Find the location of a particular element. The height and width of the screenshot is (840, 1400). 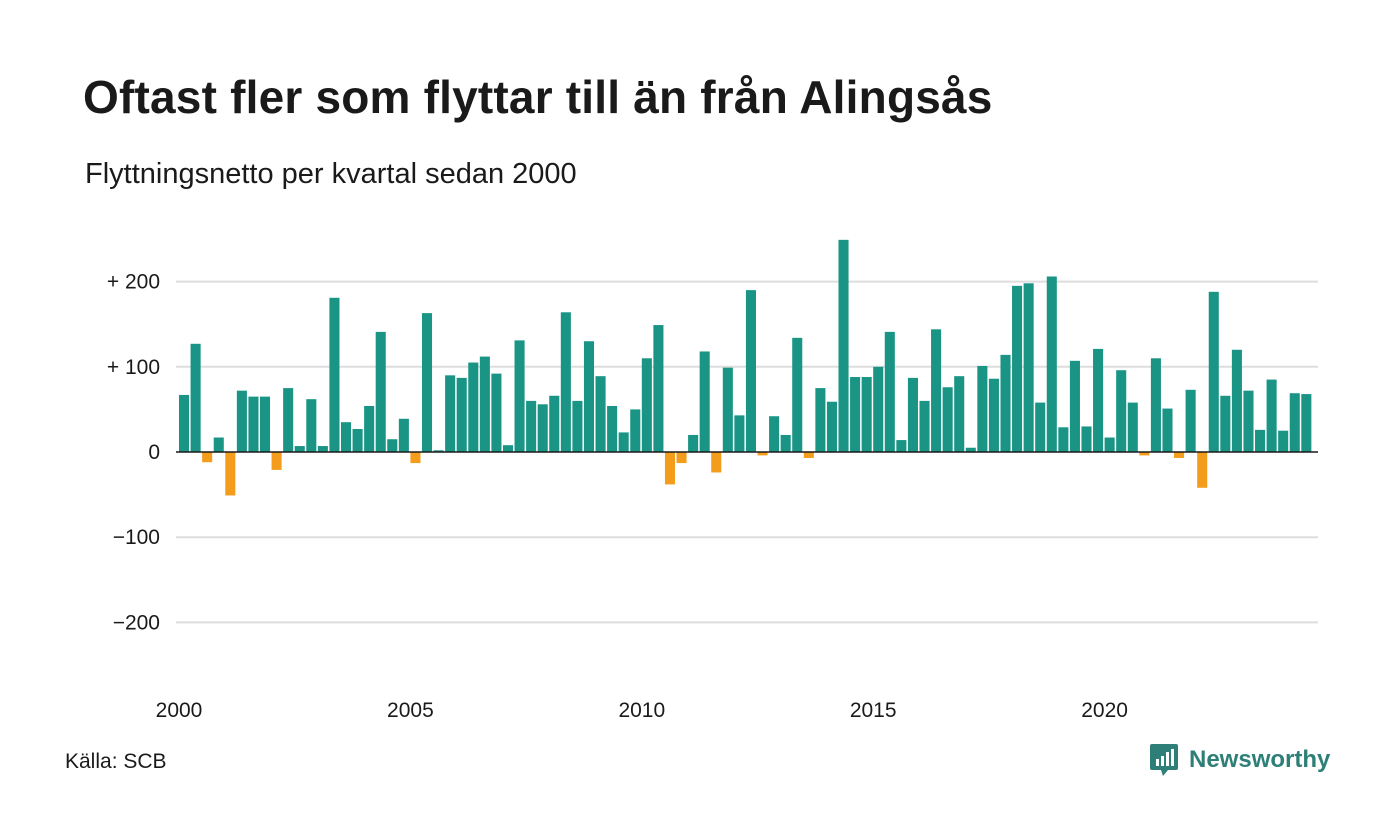

y-tick-label: + 200 is located at coordinates (133, 282).